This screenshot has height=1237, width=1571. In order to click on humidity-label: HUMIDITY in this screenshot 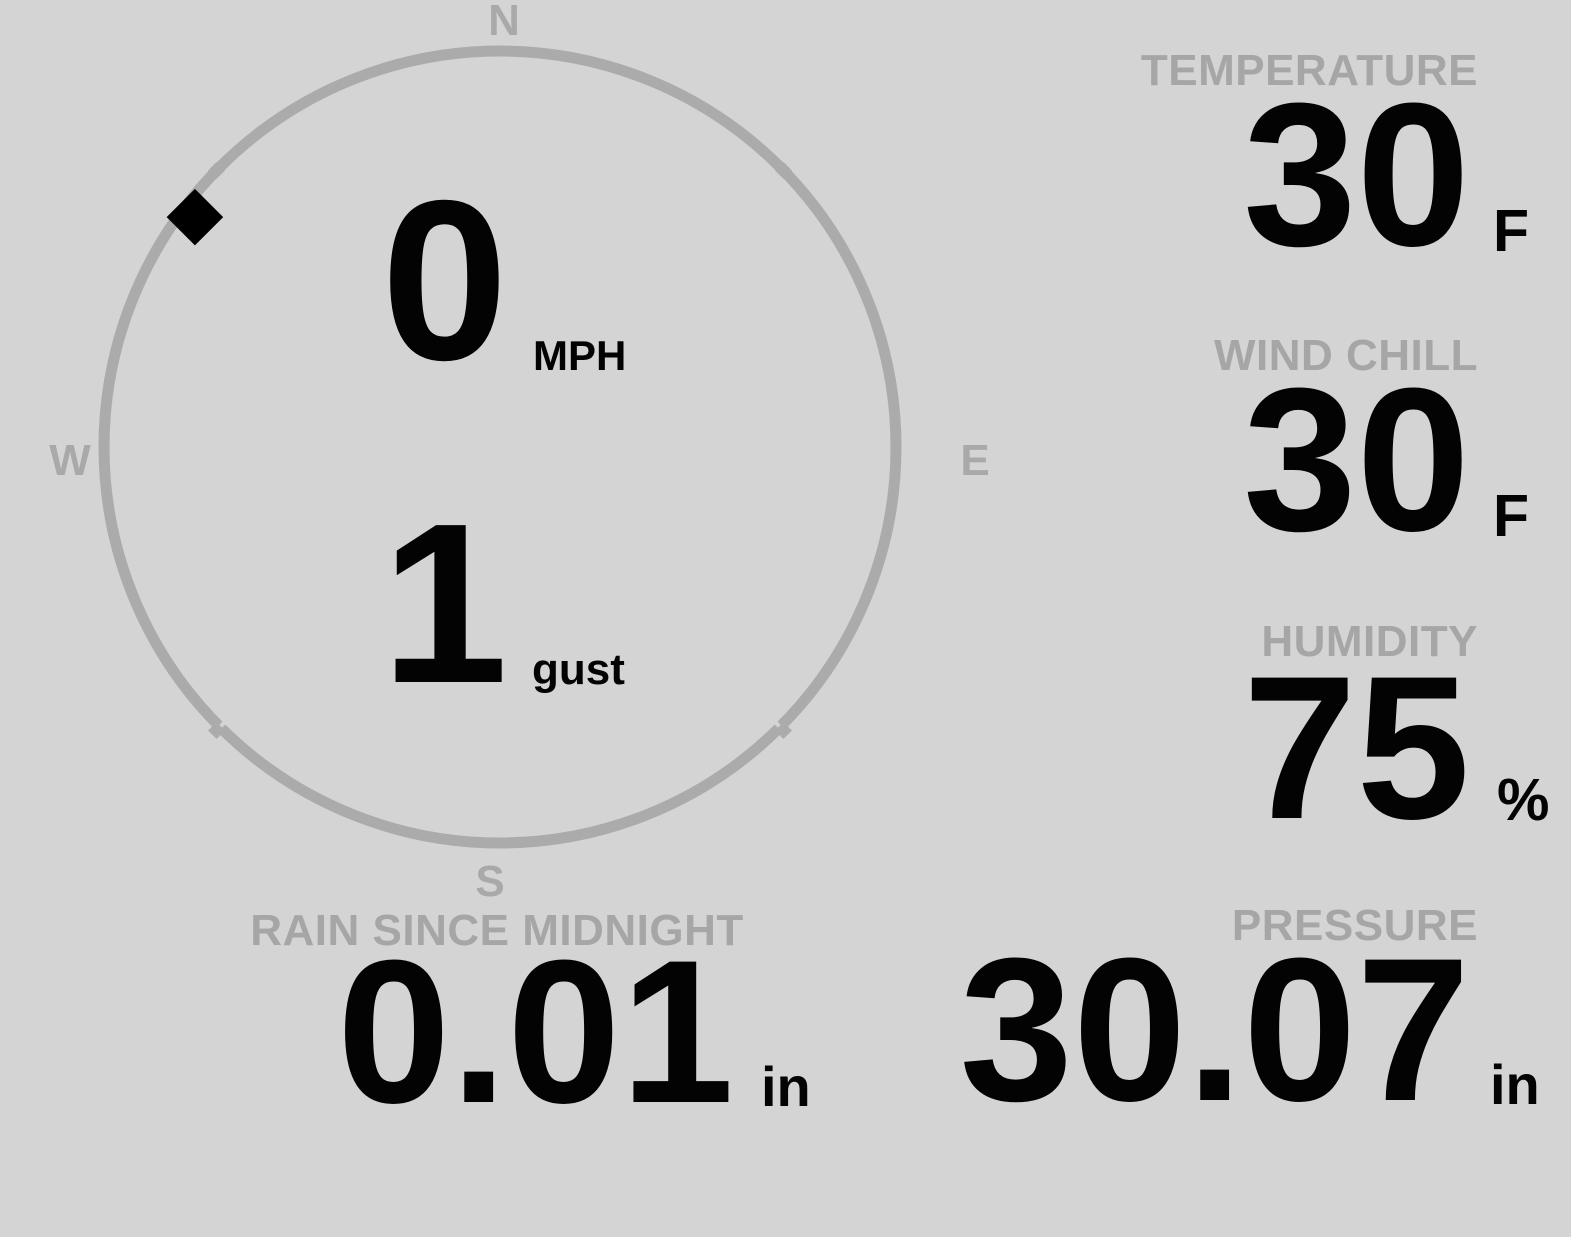, I will do `click(1369, 641)`.